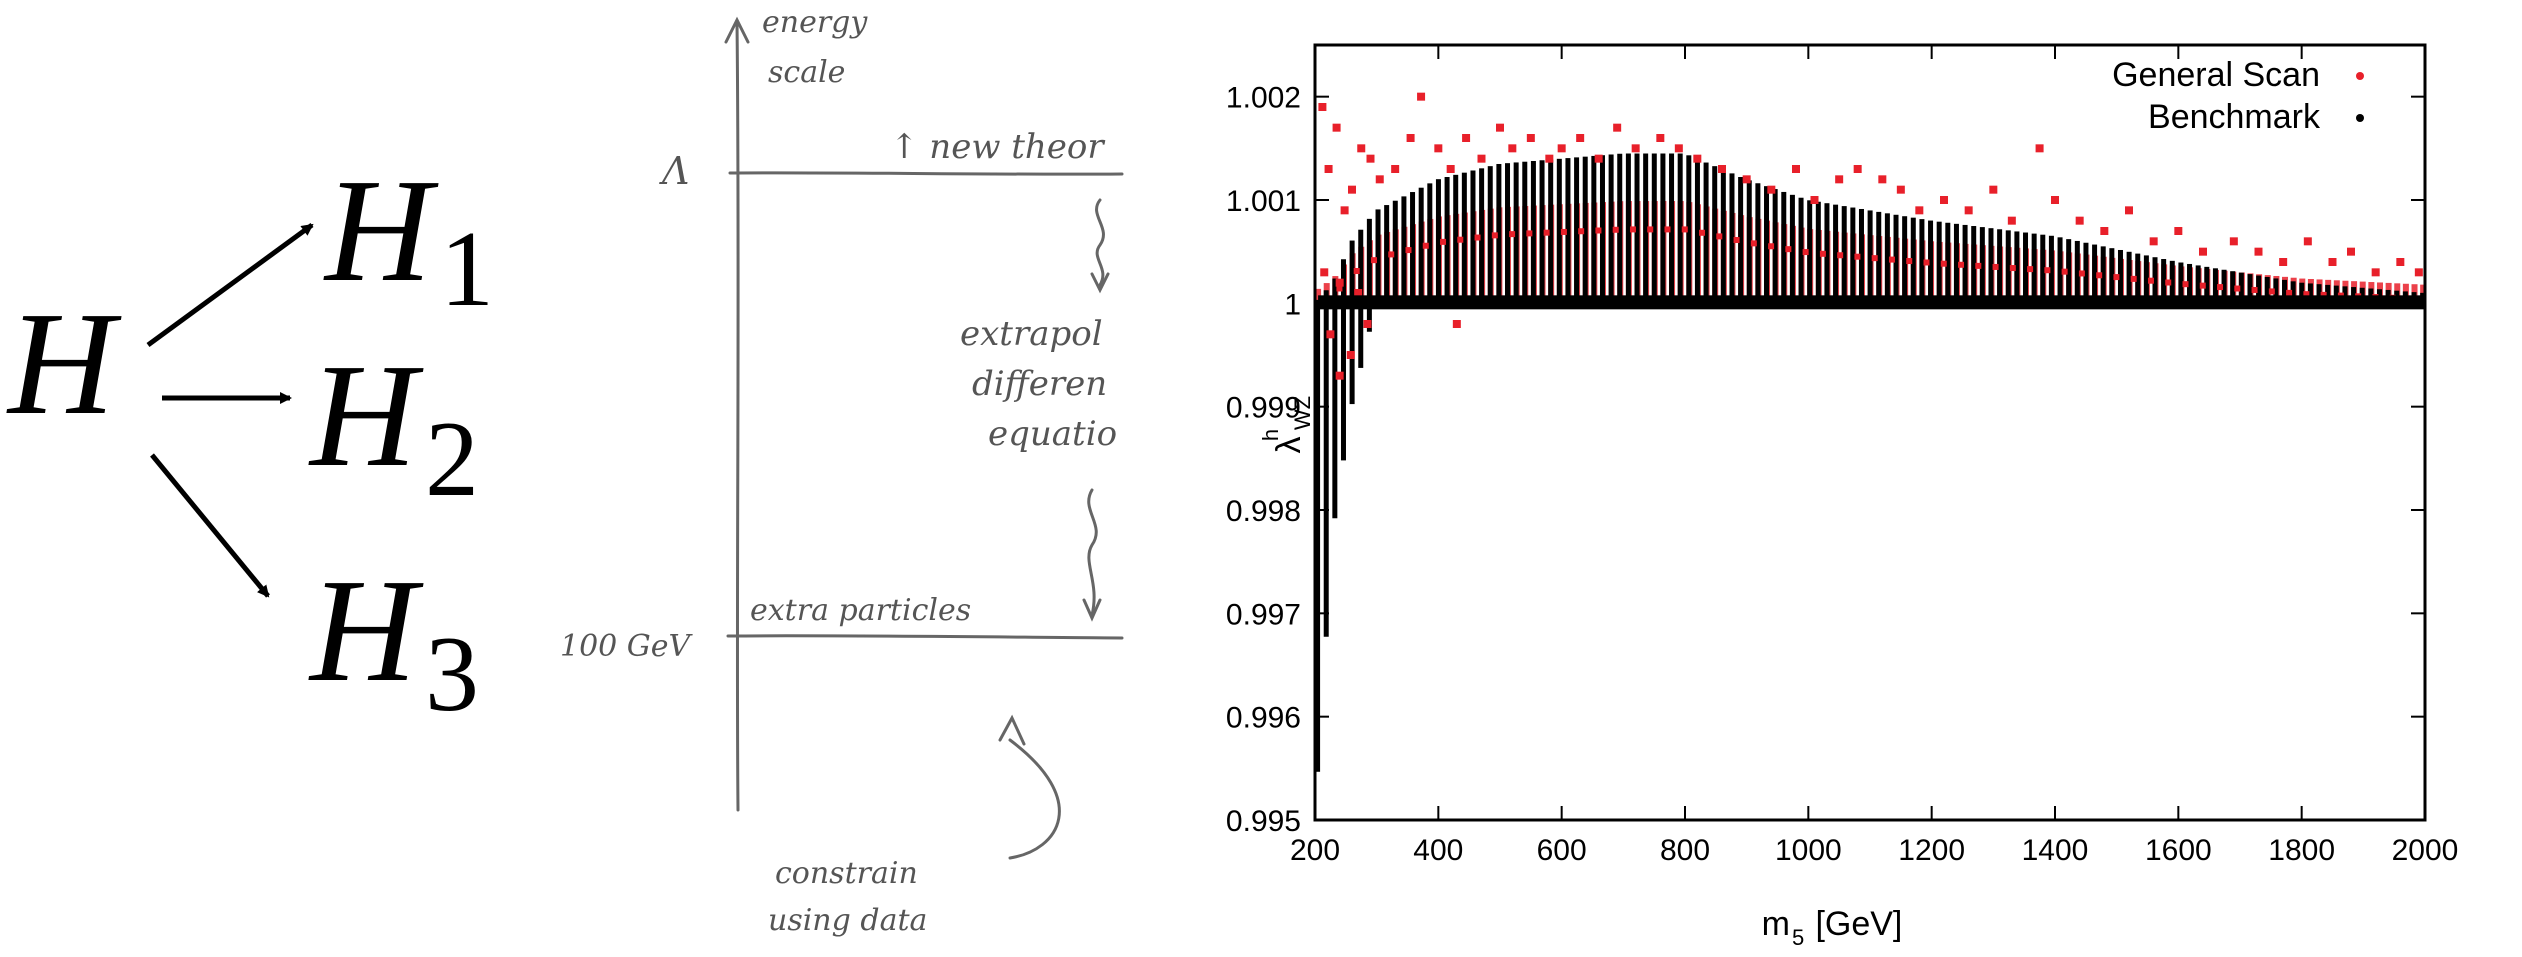  What do you see at coordinates (1854, 924) in the screenshot?
I see `svg-text: [GeV]` at bounding box center [1854, 924].